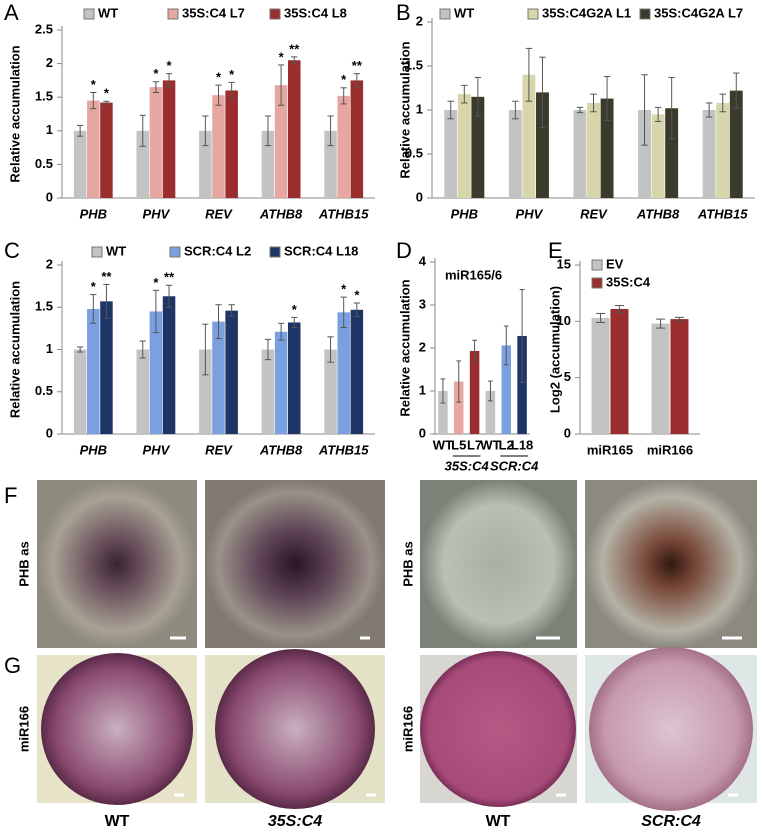  Describe the element at coordinates (93, 449) in the screenshot. I see `x-tick-label: PHB` at that location.